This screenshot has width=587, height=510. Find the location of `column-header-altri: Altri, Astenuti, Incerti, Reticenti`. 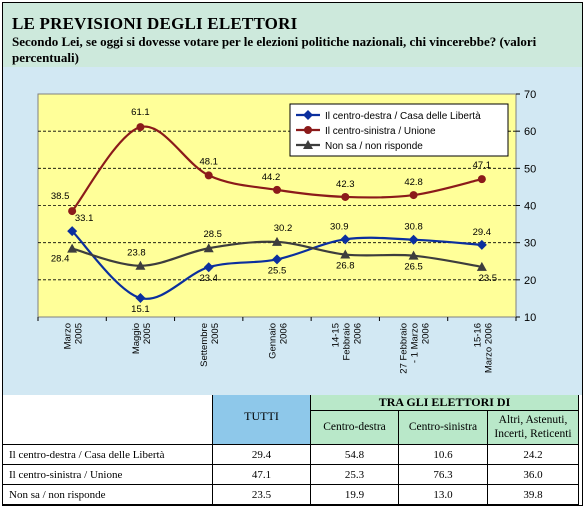

column-header-altri: Altri, Astenuti, Incerti, Reticenti is located at coordinates (533, 428).